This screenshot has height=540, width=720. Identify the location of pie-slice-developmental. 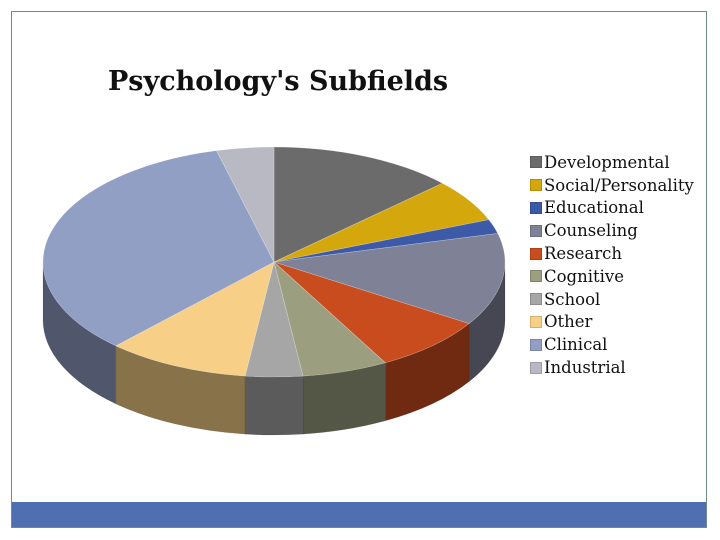
(358, 204).